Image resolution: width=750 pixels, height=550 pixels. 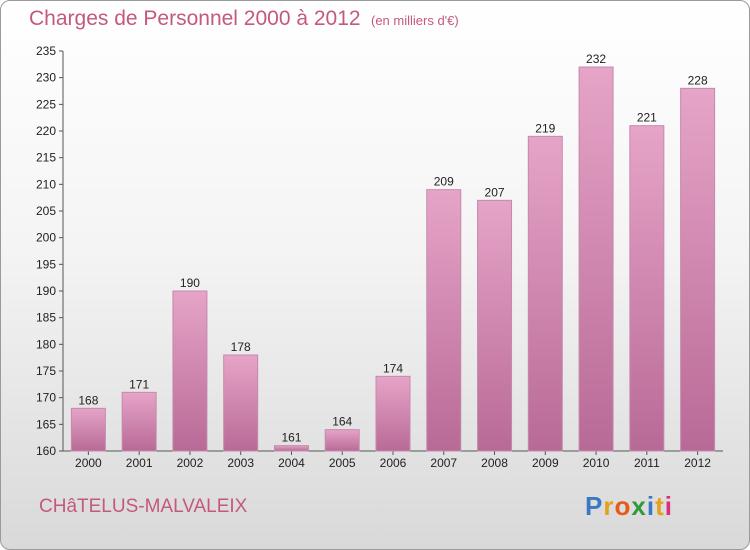 I want to click on logo-letter: o, so click(x=623, y=506).